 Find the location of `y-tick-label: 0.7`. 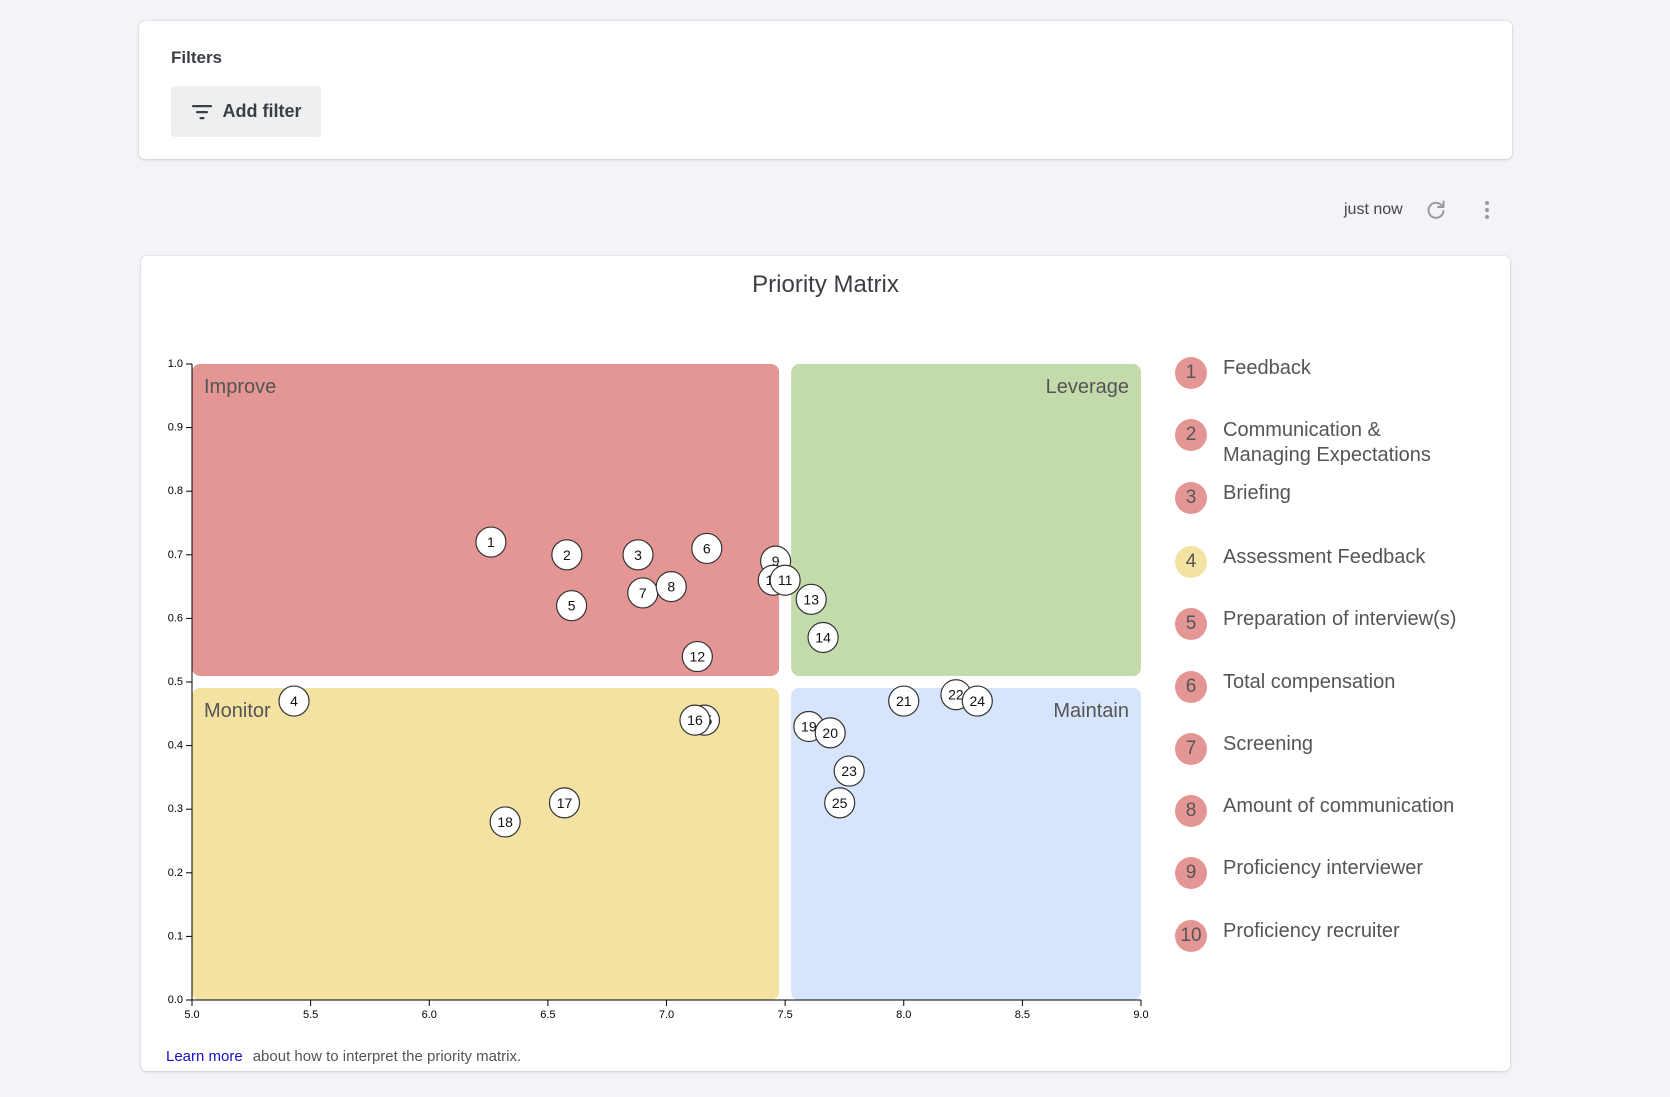

y-tick-label: 0.7 is located at coordinates (175, 555).